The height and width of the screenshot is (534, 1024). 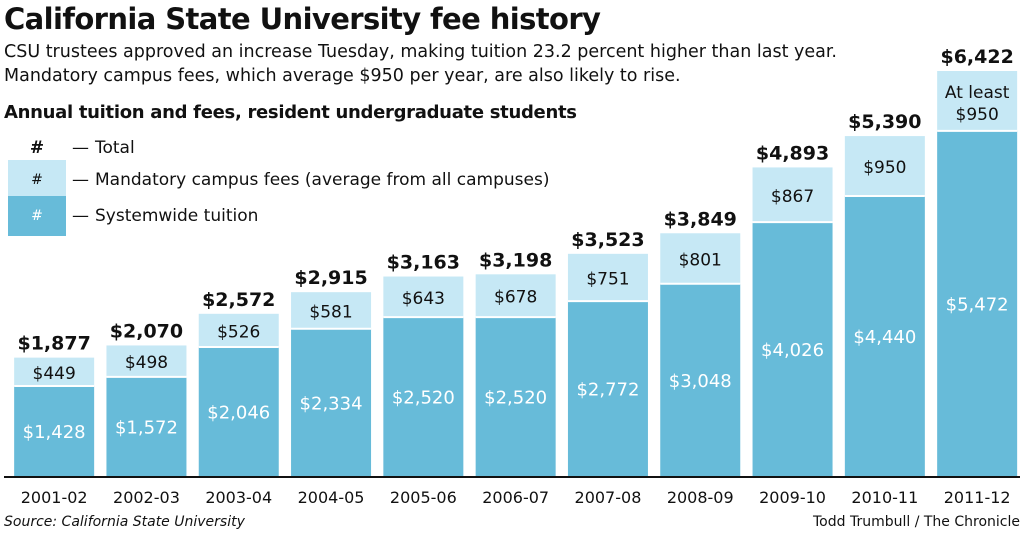 What do you see at coordinates (37, 148) in the screenshot?
I see `legend-total-symbol: #` at bounding box center [37, 148].